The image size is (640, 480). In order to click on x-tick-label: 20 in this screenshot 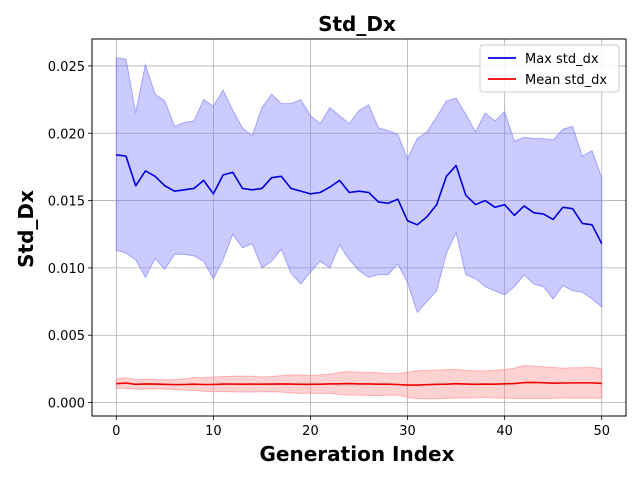, I will do `click(310, 431)`.